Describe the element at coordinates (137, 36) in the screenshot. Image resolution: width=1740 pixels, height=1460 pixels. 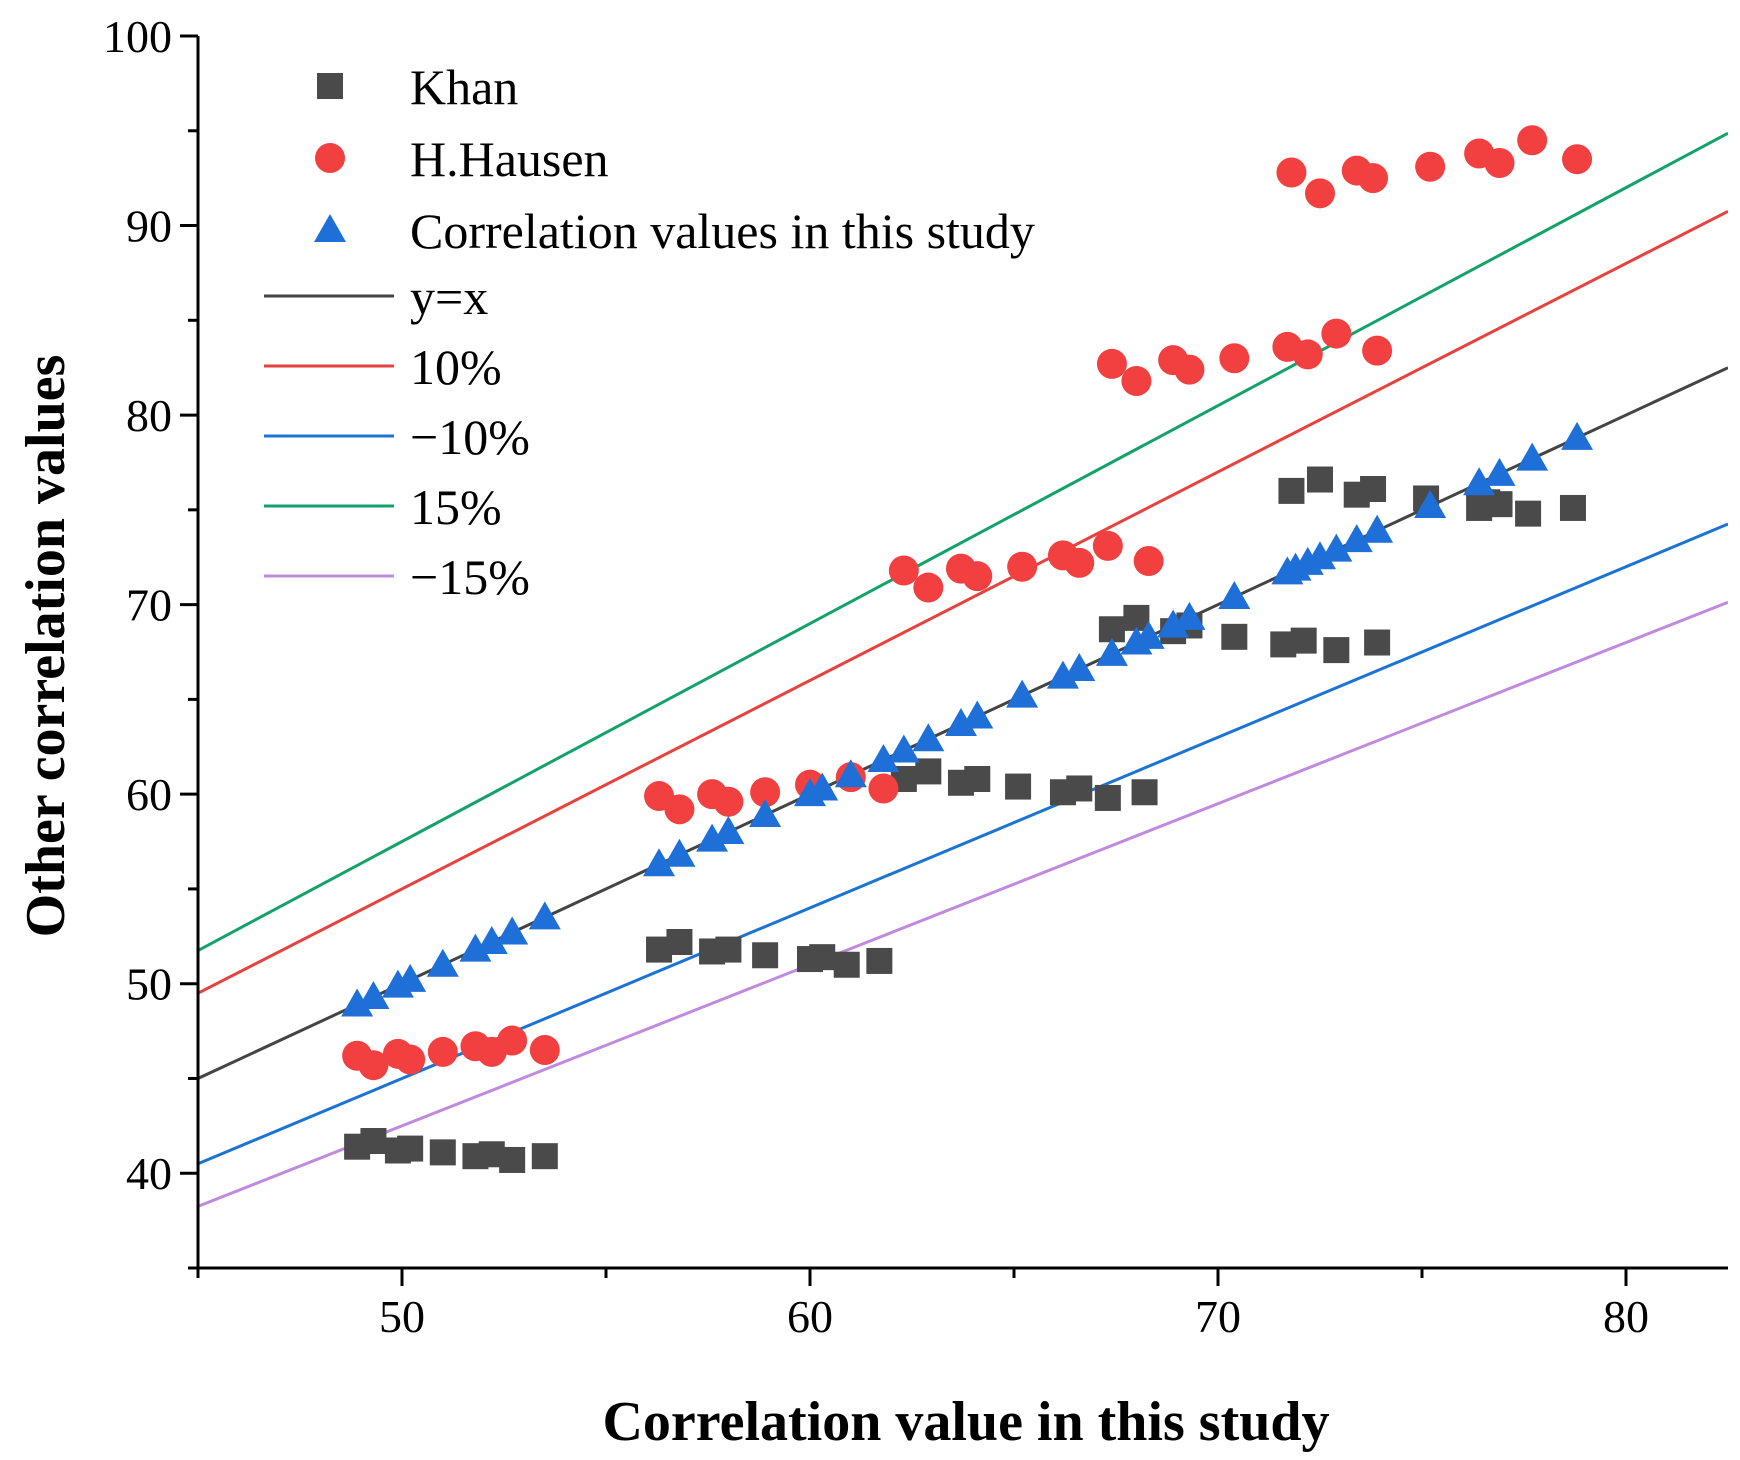
I see `y-tick-label: 100` at that location.